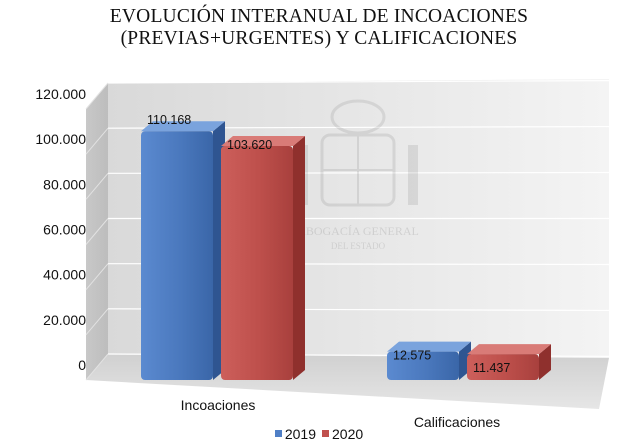 The width and height of the screenshot is (638, 446). What do you see at coordinates (64, 184) in the screenshot?
I see `y-tick-label: 80.000` at bounding box center [64, 184].